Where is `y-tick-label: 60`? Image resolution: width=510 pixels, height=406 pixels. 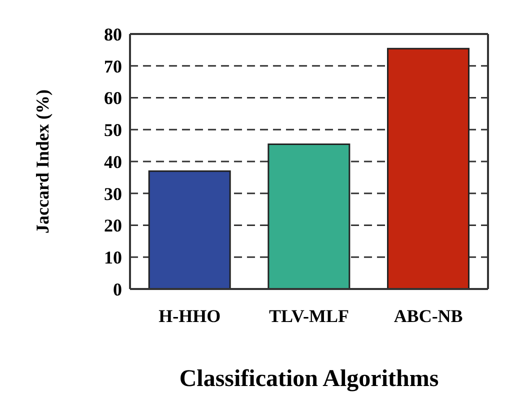
y-tick-label: 60 is located at coordinates (113, 98).